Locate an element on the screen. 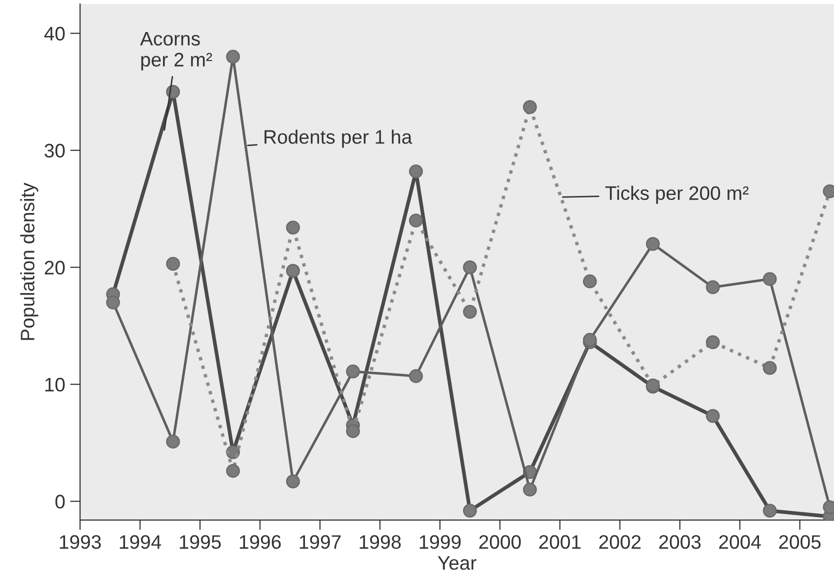 The image size is (834, 583). x-tick-label: 1999 is located at coordinates (440, 542).